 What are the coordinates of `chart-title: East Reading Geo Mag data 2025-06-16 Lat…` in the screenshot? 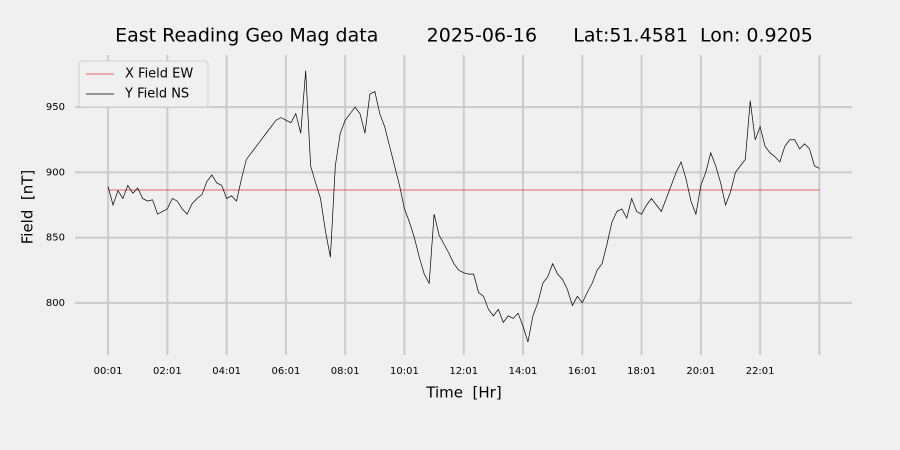 It's located at (464, 36).